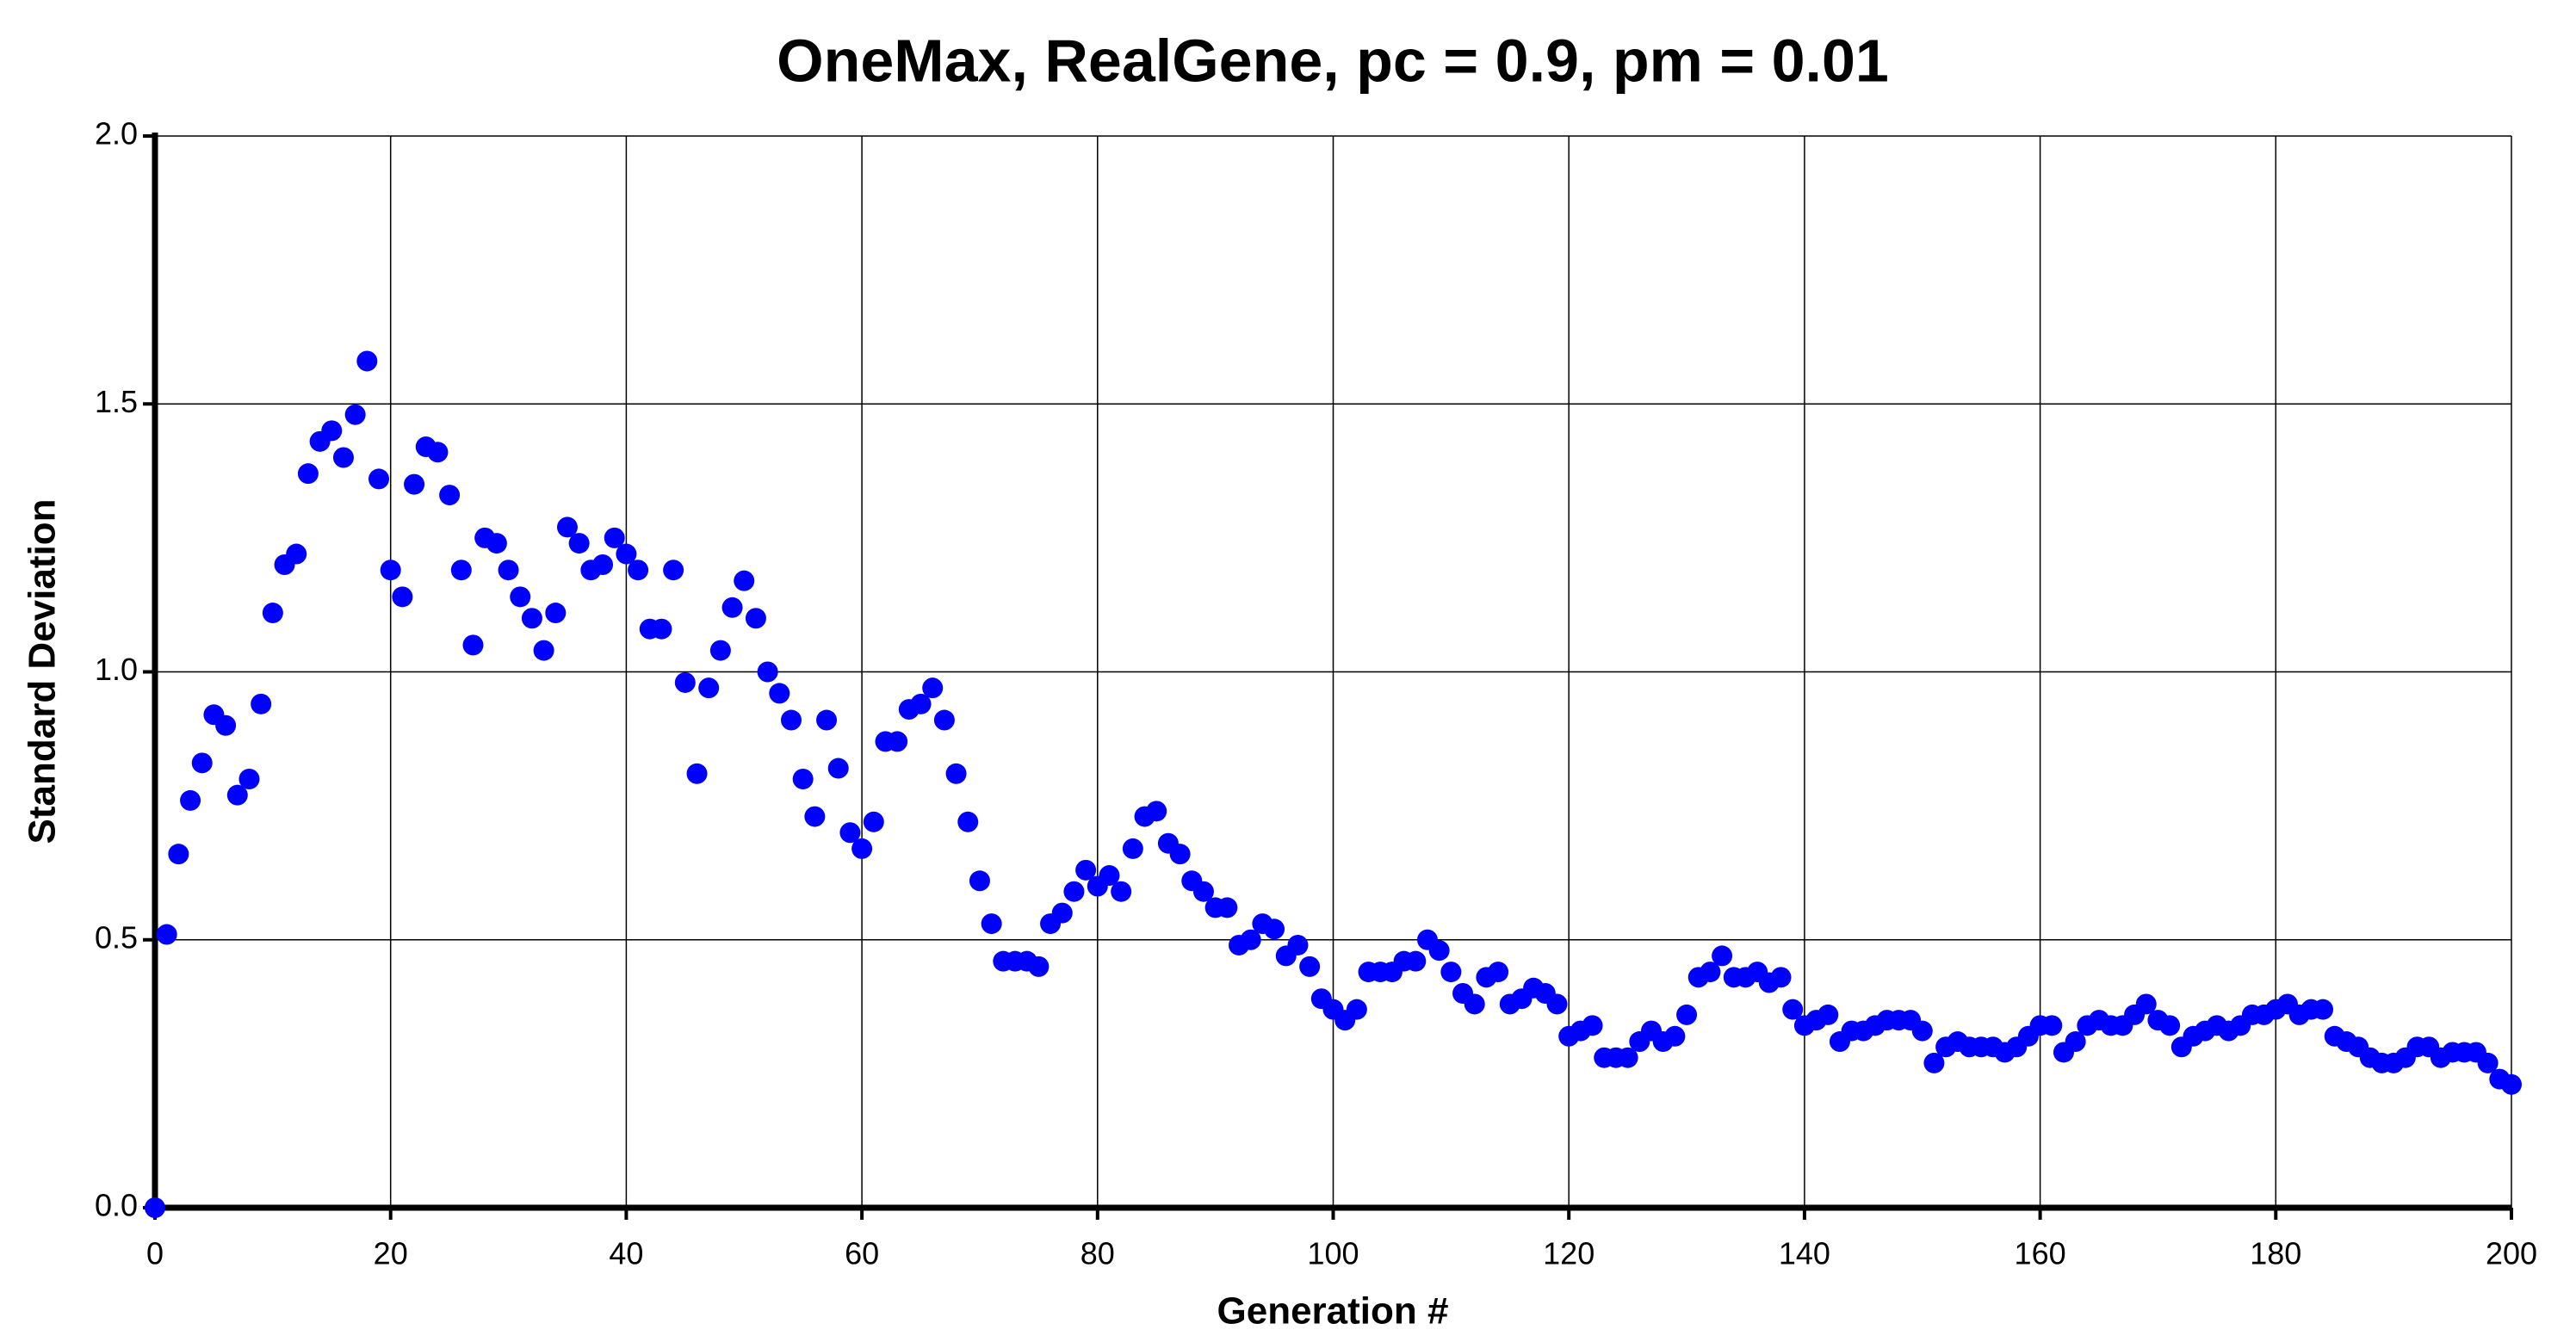 Image resolution: width=2576 pixels, height=1342 pixels. Describe the element at coordinates (2041, 1253) in the screenshot. I see `x-tick-label: 160` at that location.